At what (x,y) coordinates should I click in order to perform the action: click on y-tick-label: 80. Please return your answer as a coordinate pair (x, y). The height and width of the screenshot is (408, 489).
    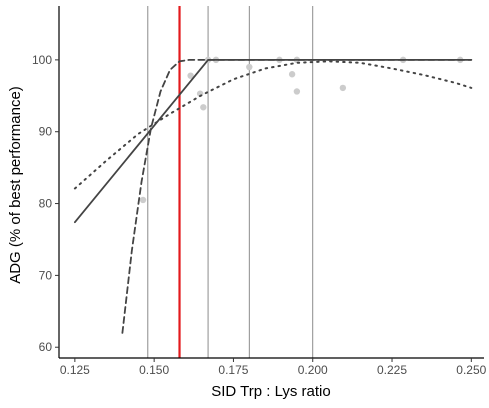
    Looking at the image, I should click on (46, 204).